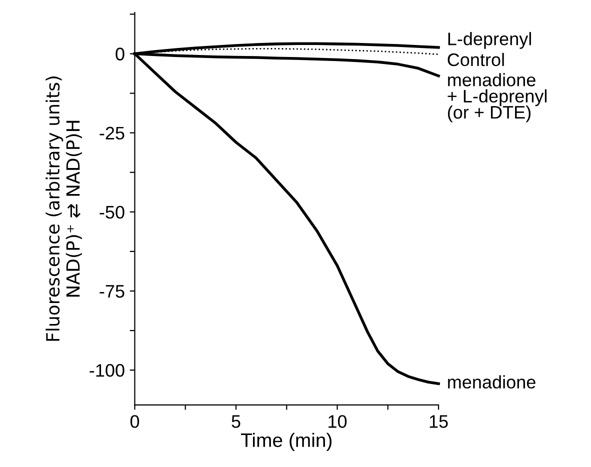 Image resolution: width=591 pixels, height=467 pixels. I want to click on series-label: menadione, so click(492, 382).